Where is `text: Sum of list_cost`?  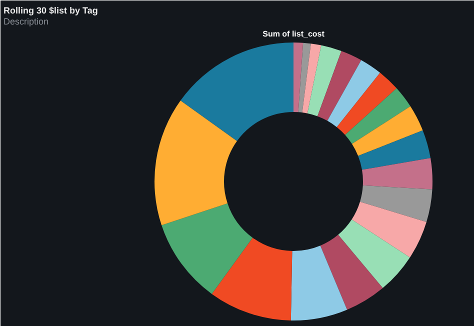 text: Sum of list_cost is located at coordinates (293, 34).